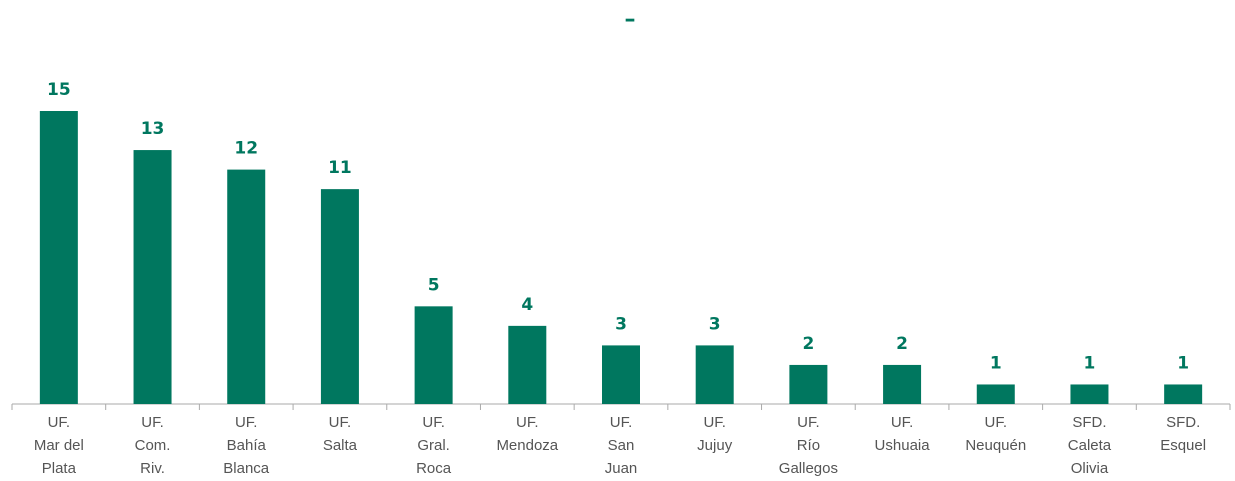 The height and width of the screenshot is (481, 1235). Describe the element at coordinates (621, 445) in the screenshot. I see `x-tick-label: UF. San Juan` at that location.